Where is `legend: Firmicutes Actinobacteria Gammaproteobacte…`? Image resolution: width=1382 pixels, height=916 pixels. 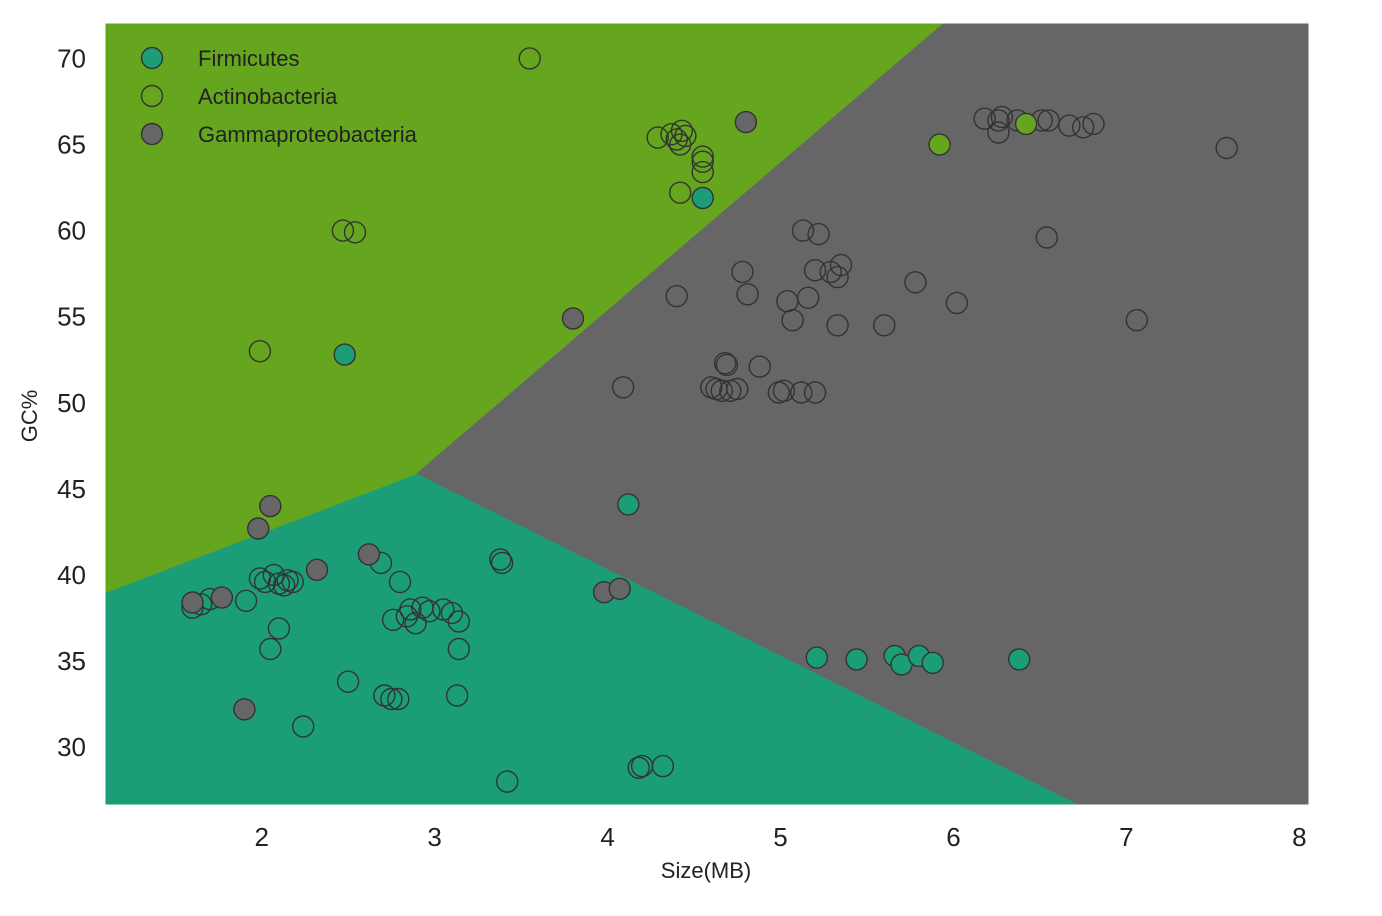
legend: Firmicutes Actinobacteria Gammaproteobacte… is located at coordinates (279, 96).